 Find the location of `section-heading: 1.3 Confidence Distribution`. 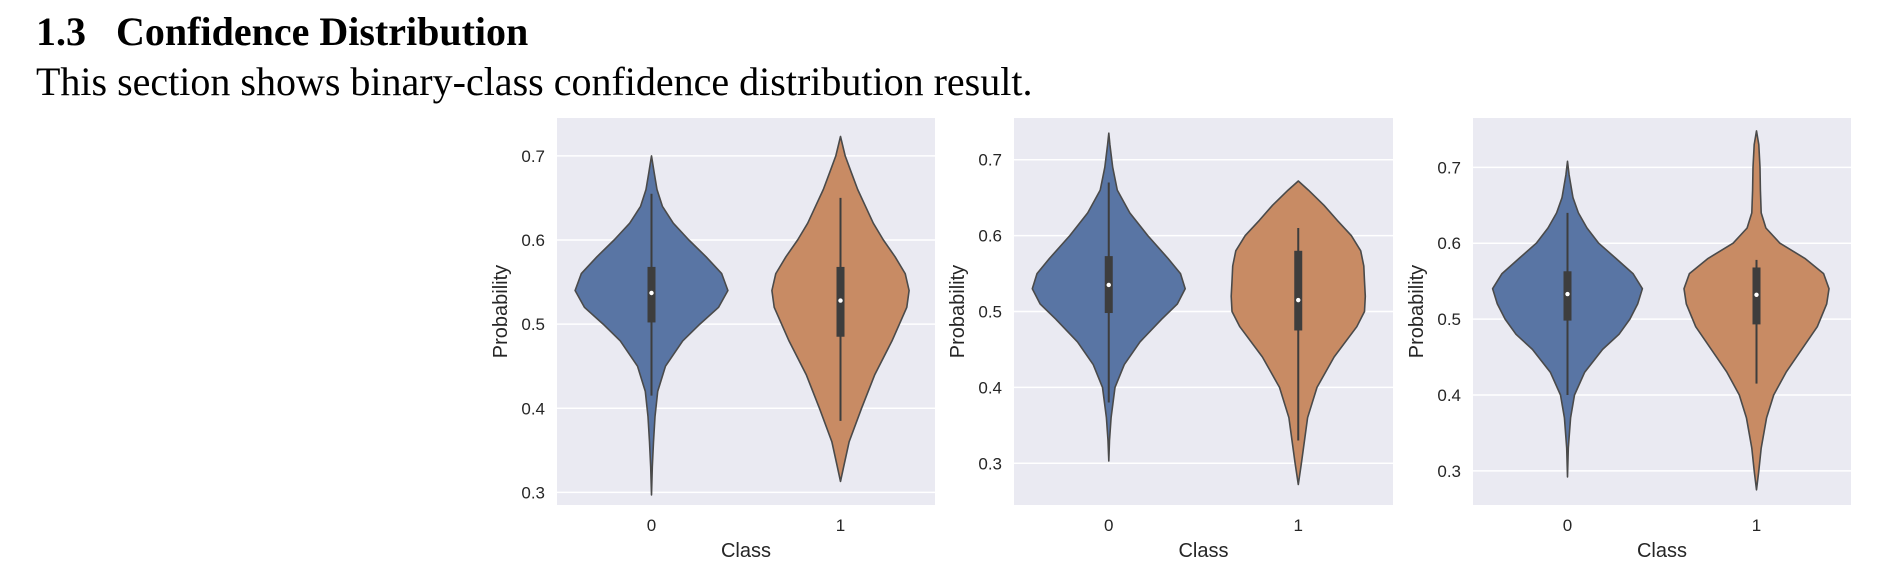

section-heading: 1.3 Confidence Distribution is located at coordinates (282, 31).